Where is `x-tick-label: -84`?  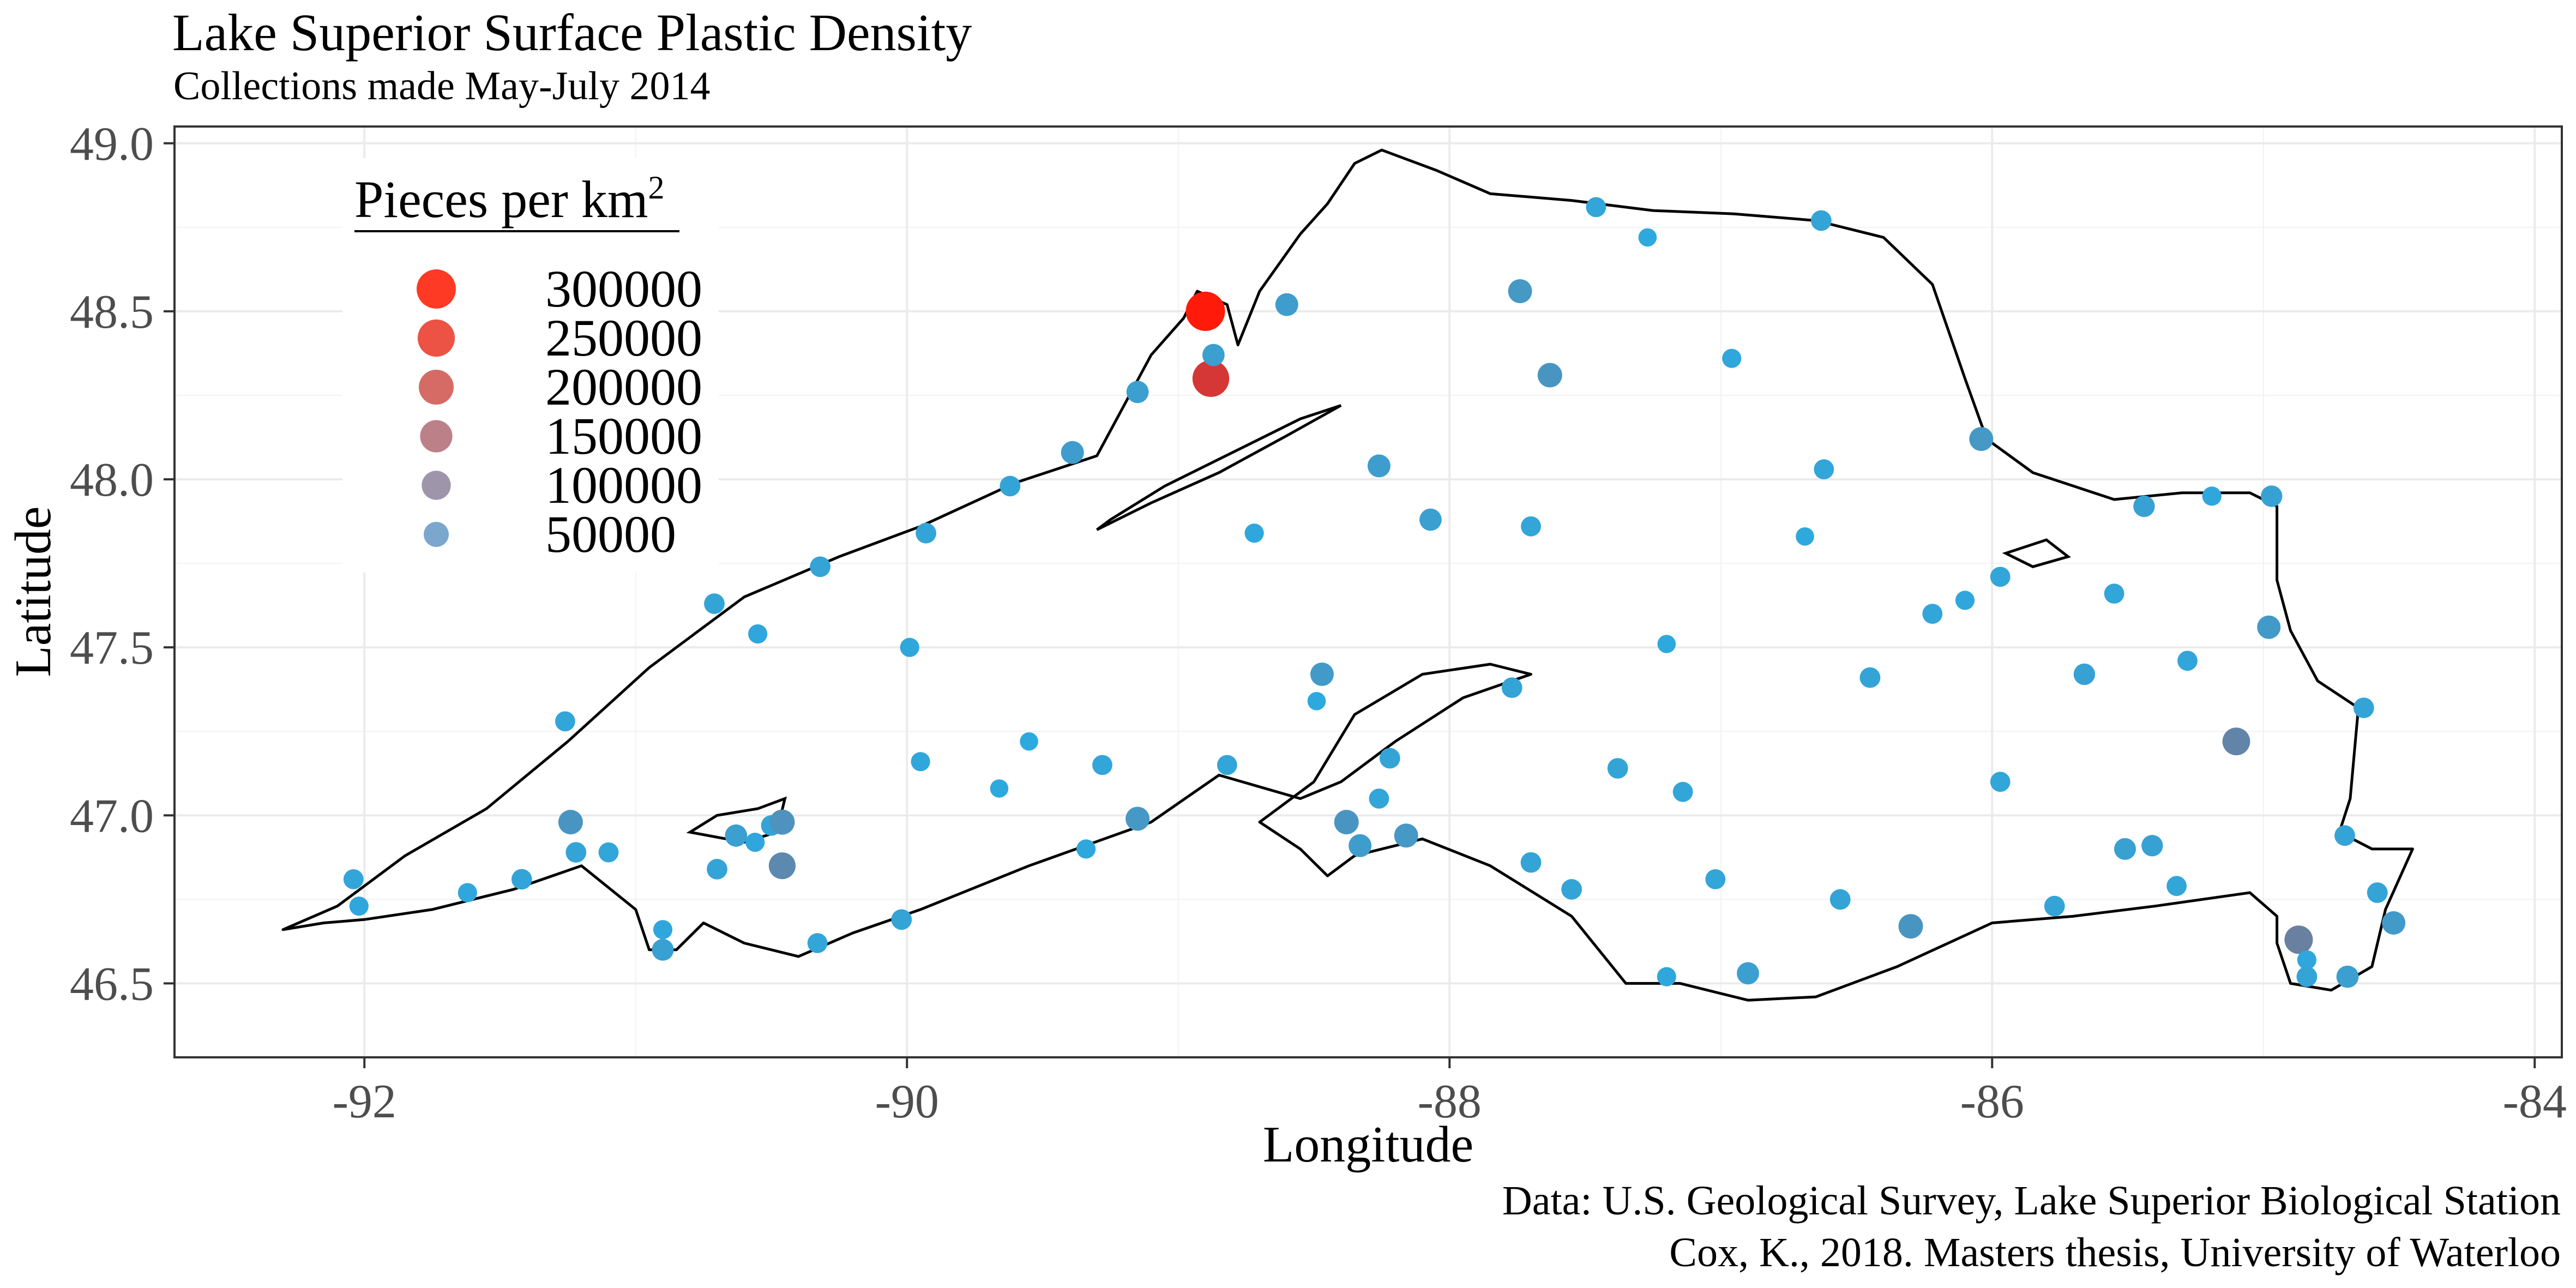
x-tick-label: -84 is located at coordinates (2535, 1101).